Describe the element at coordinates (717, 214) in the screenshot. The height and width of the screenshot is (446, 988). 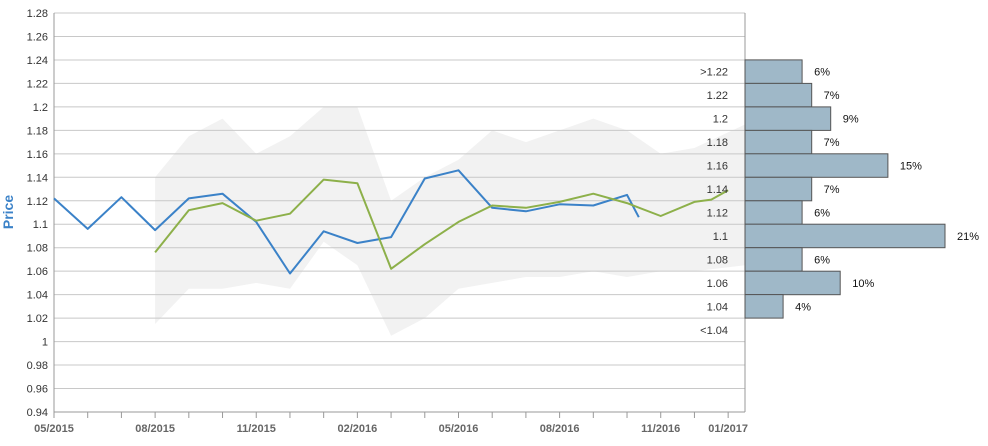
I see `distribution-bin-label: 1.12` at that location.